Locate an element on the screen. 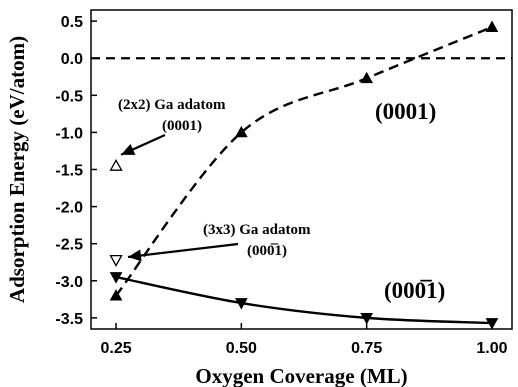 The height and width of the screenshot is (387, 518). annotation-2x2-line1: (2x2) Ga adatom is located at coordinates (172, 105).